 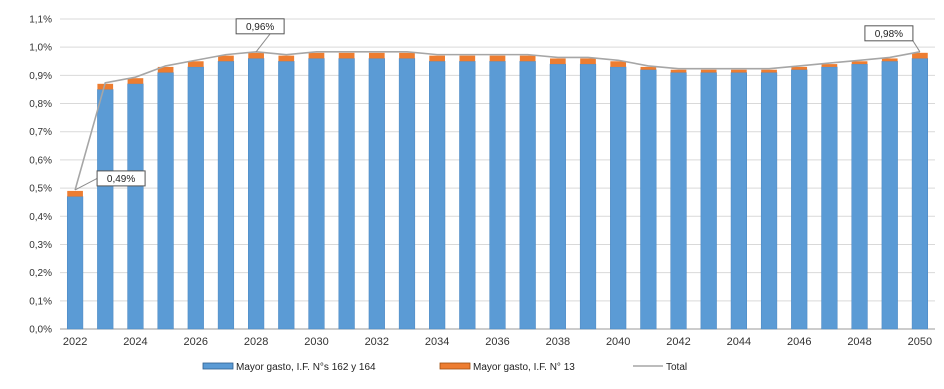 I want to click on x-tick-label: 2040, so click(x=618, y=342).